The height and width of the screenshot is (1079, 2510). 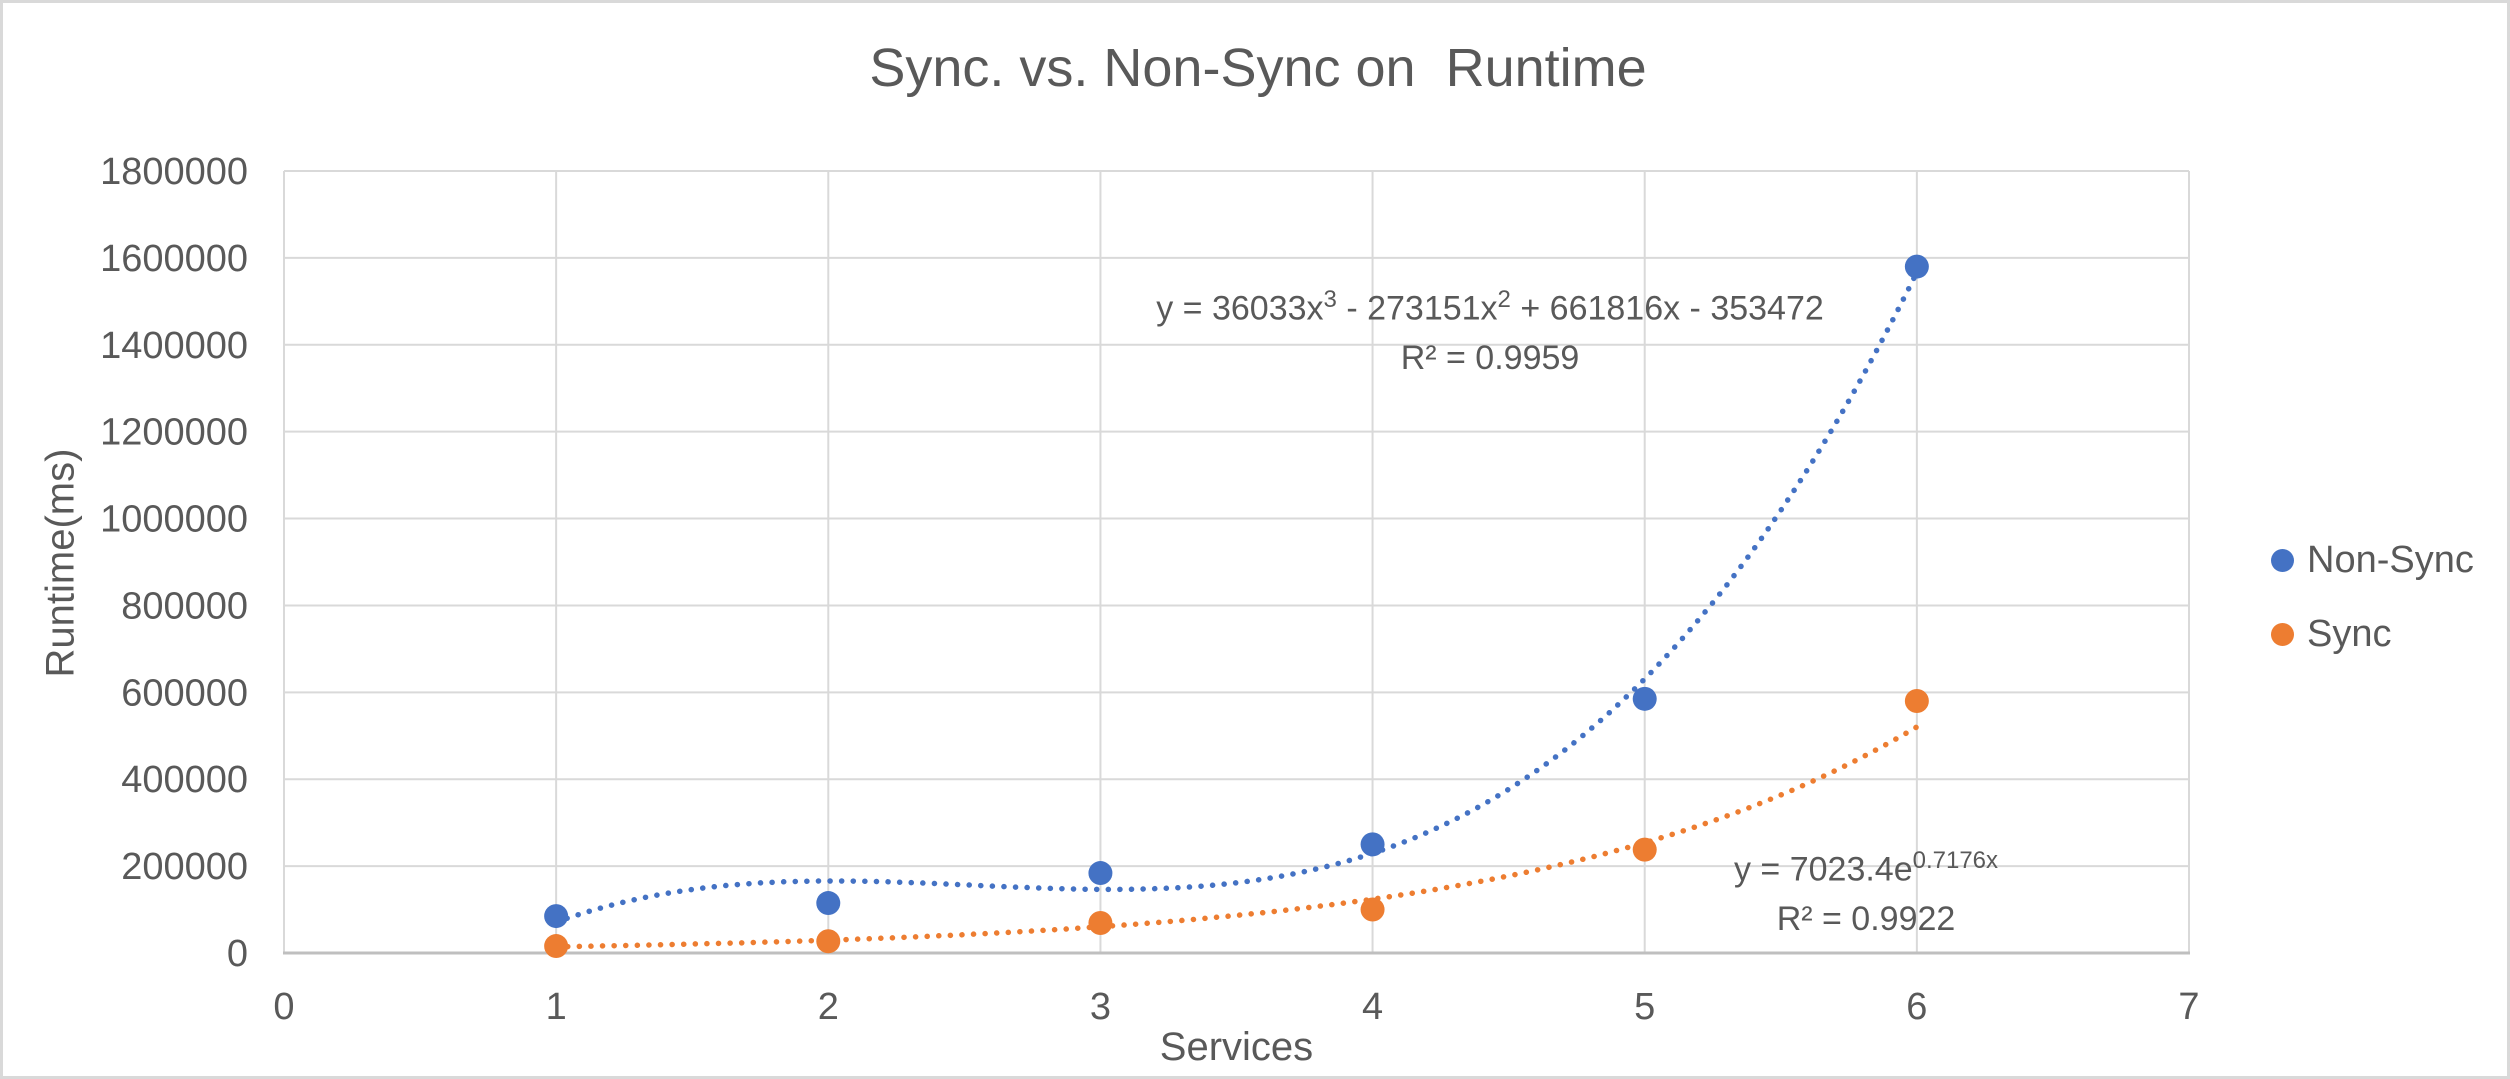 What do you see at coordinates (2282, 560) in the screenshot?
I see `non-sync-marker-icon` at bounding box center [2282, 560].